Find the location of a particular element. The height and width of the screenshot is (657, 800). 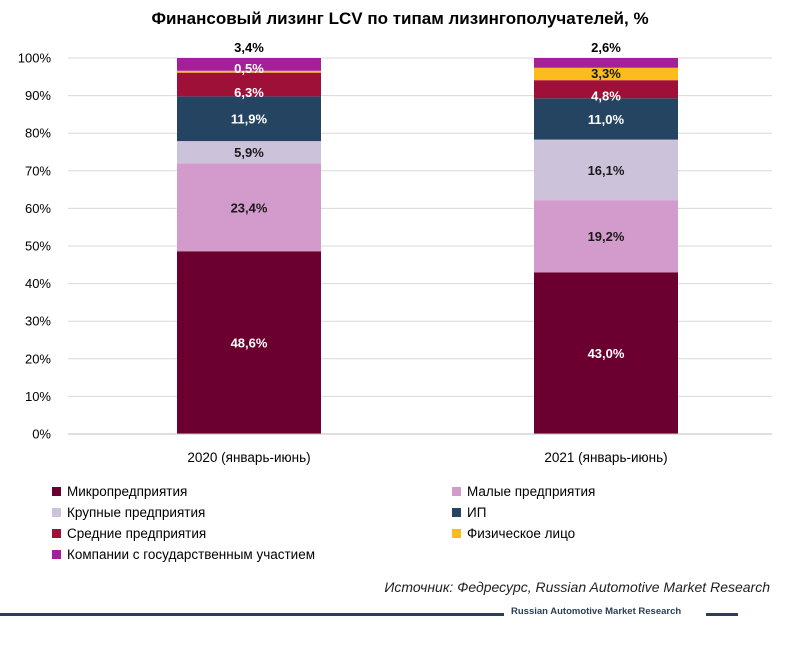

legend-item: Микропредприятия is located at coordinates (119, 491).